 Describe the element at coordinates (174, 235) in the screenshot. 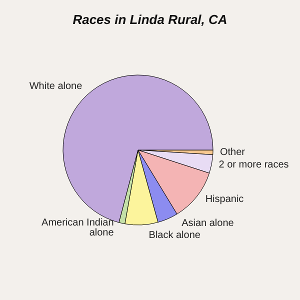

I see `slice-label: Black alone` at that location.